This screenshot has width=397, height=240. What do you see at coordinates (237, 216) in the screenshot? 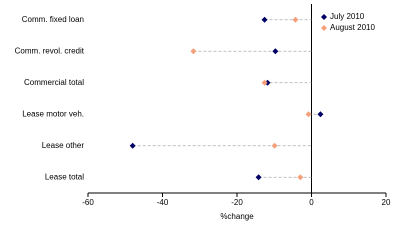
I see `x-axis-label: %change` at bounding box center [237, 216].